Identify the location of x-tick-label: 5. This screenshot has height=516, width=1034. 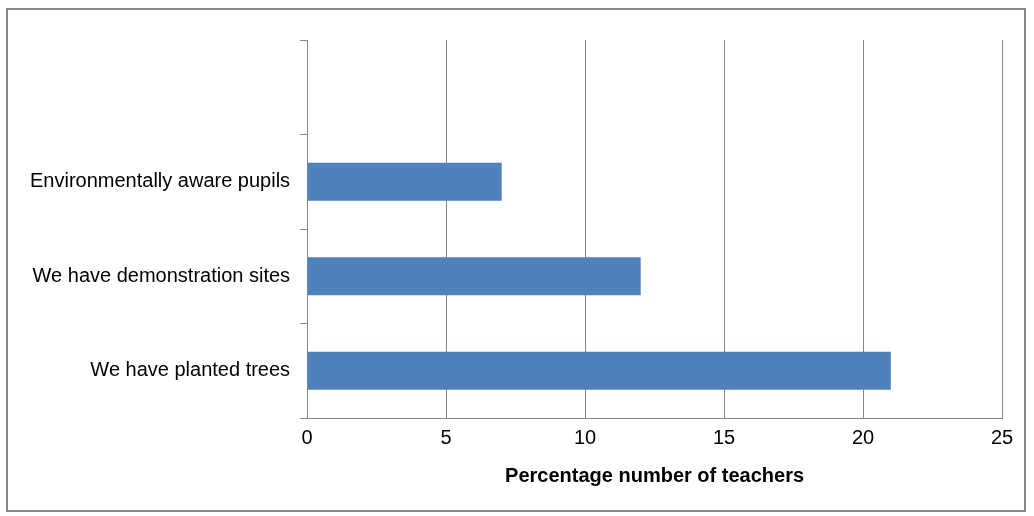
(446, 436).